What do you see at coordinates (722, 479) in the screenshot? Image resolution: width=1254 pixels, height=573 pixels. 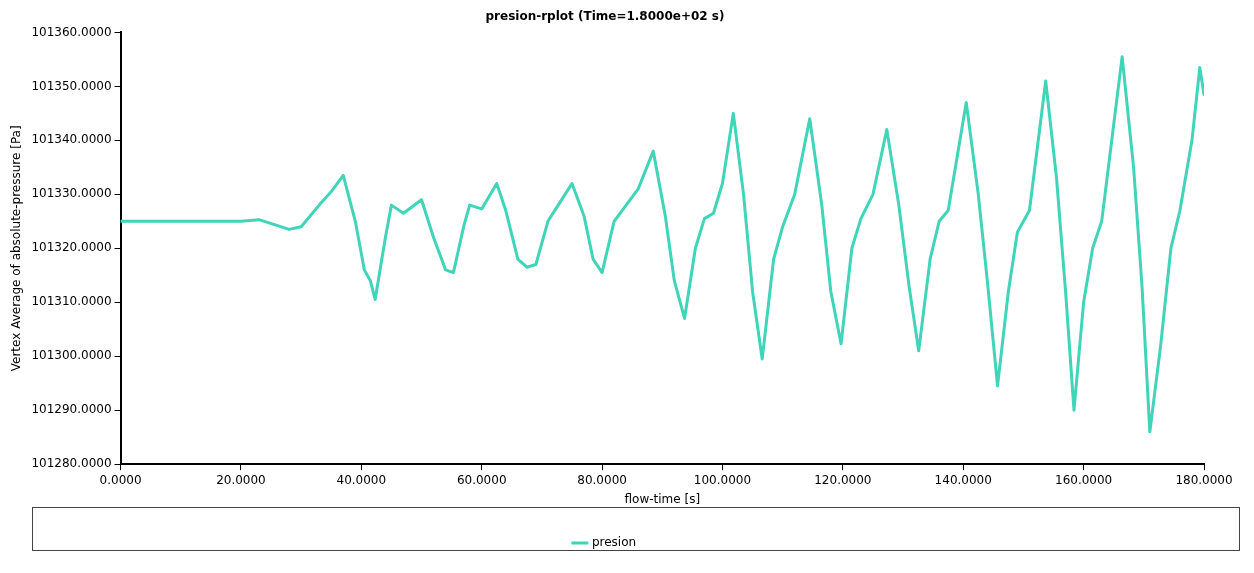 I see `x-tick-label: 100.0000` at bounding box center [722, 479].